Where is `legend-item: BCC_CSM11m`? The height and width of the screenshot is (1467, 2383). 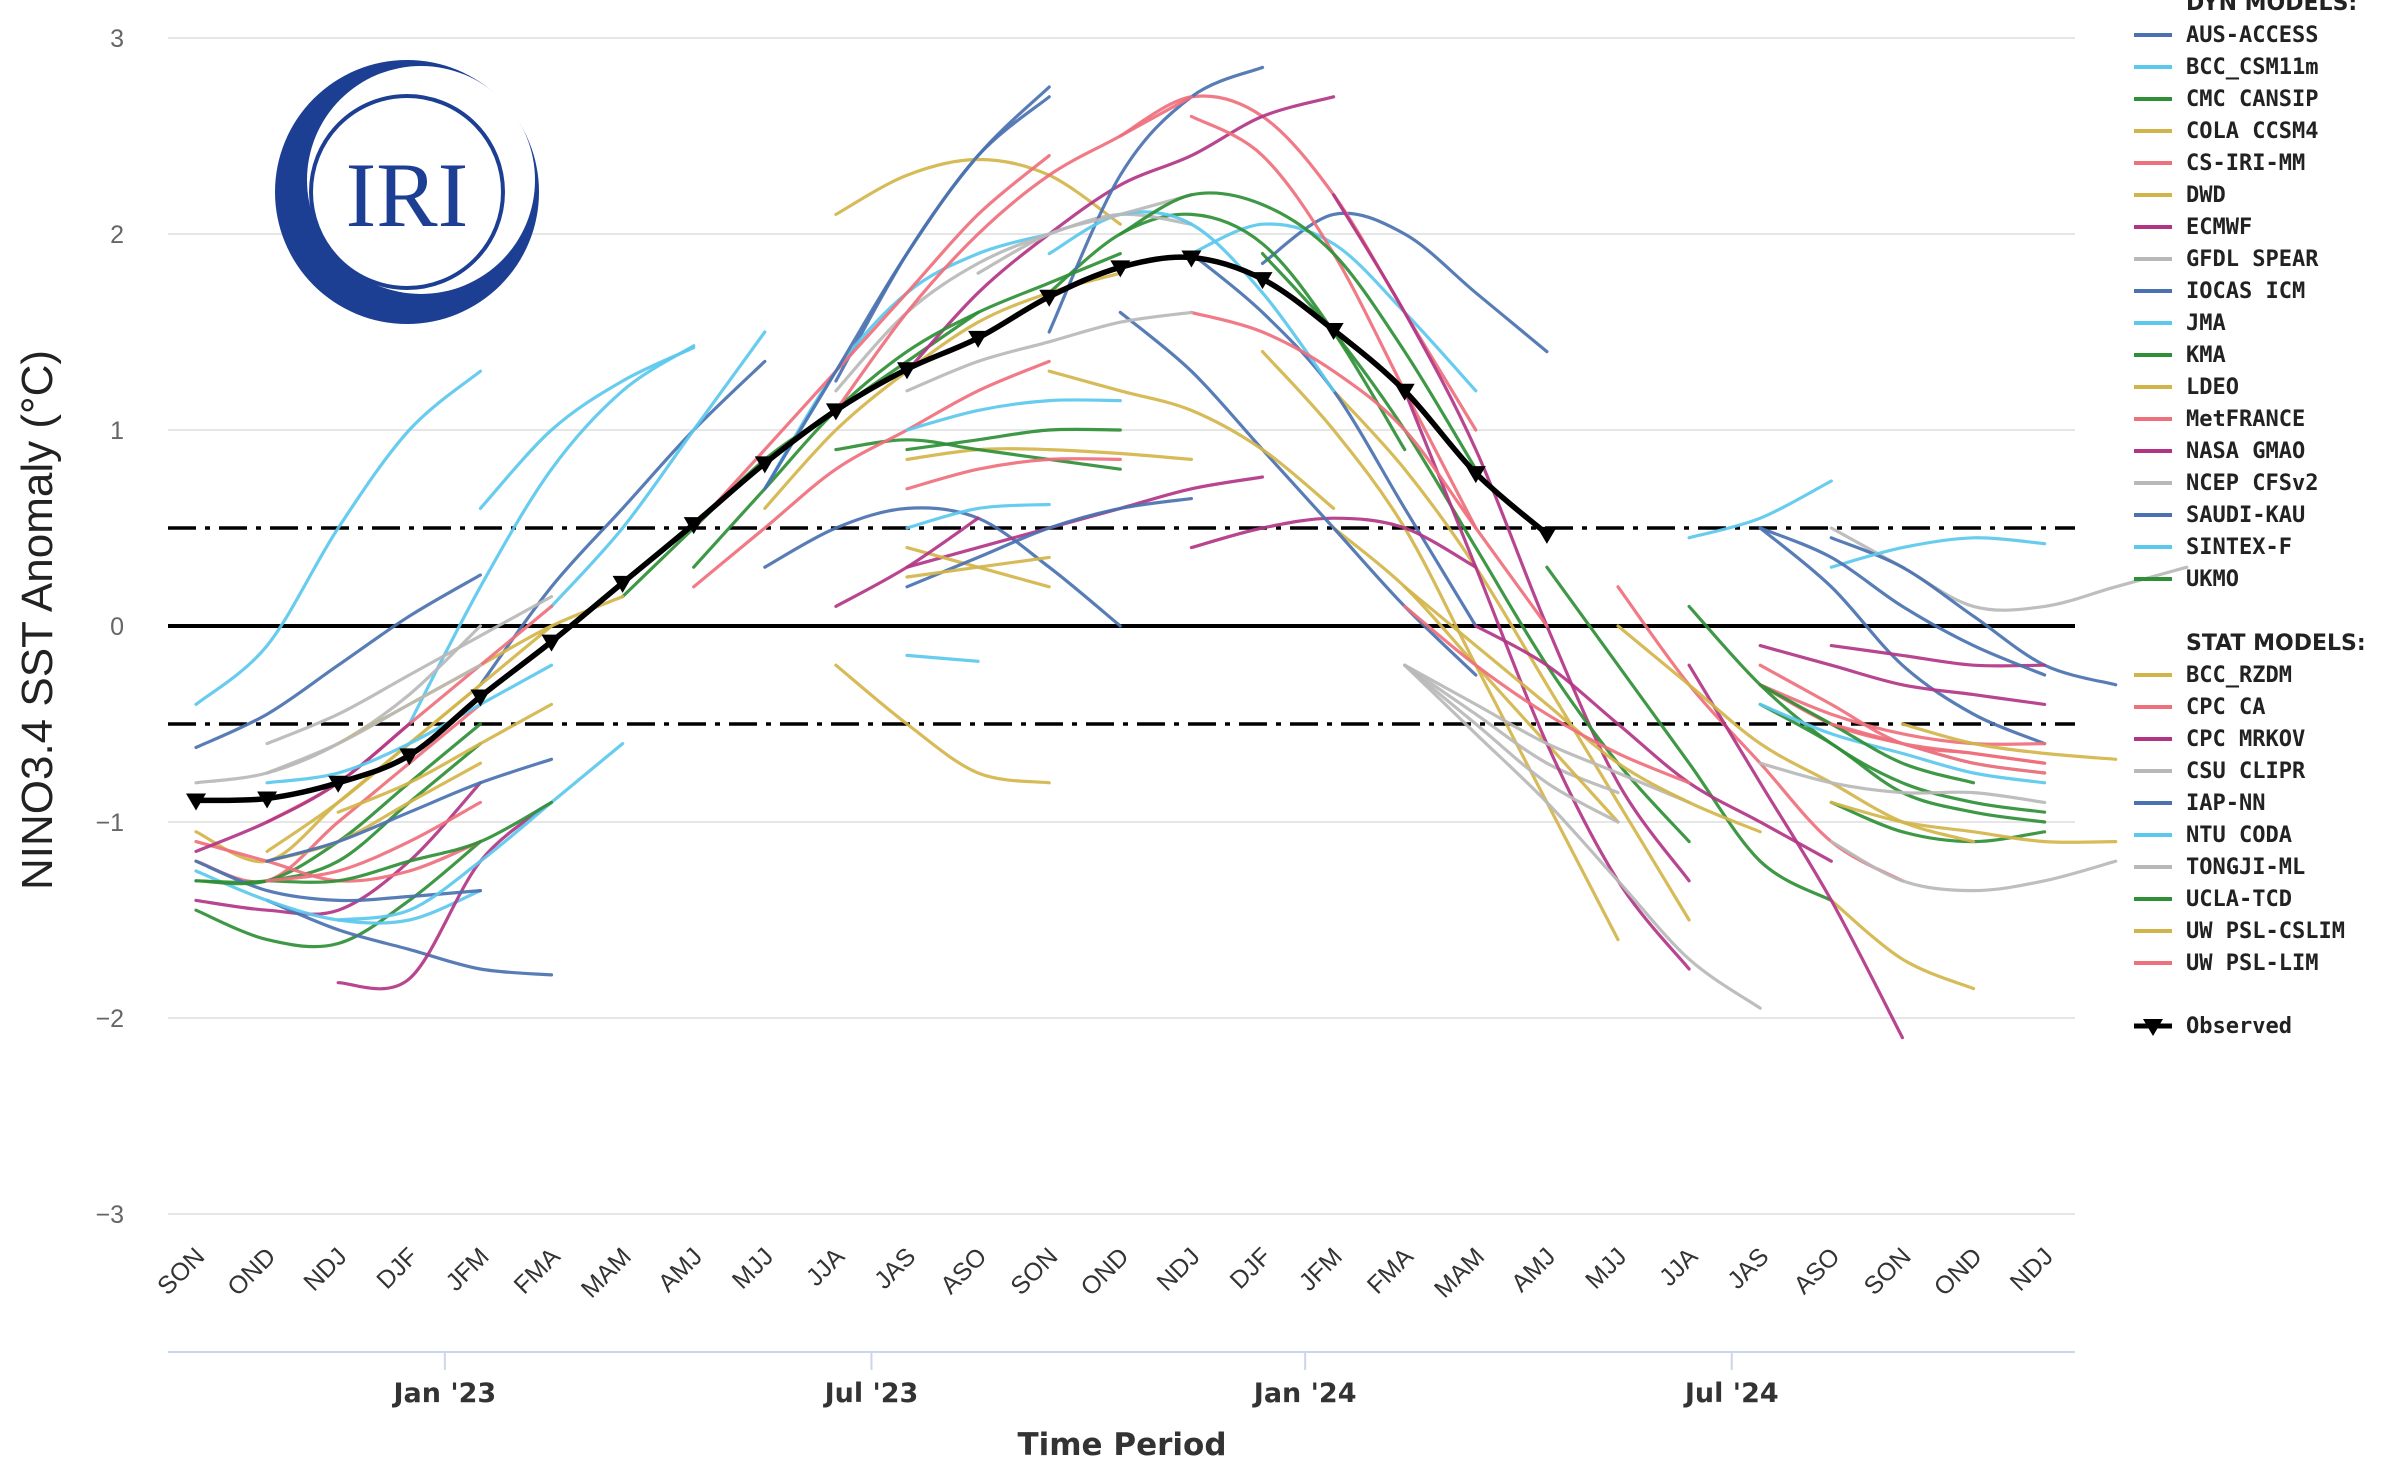
legend-item: BCC_CSM11m is located at coordinates (2252, 67).